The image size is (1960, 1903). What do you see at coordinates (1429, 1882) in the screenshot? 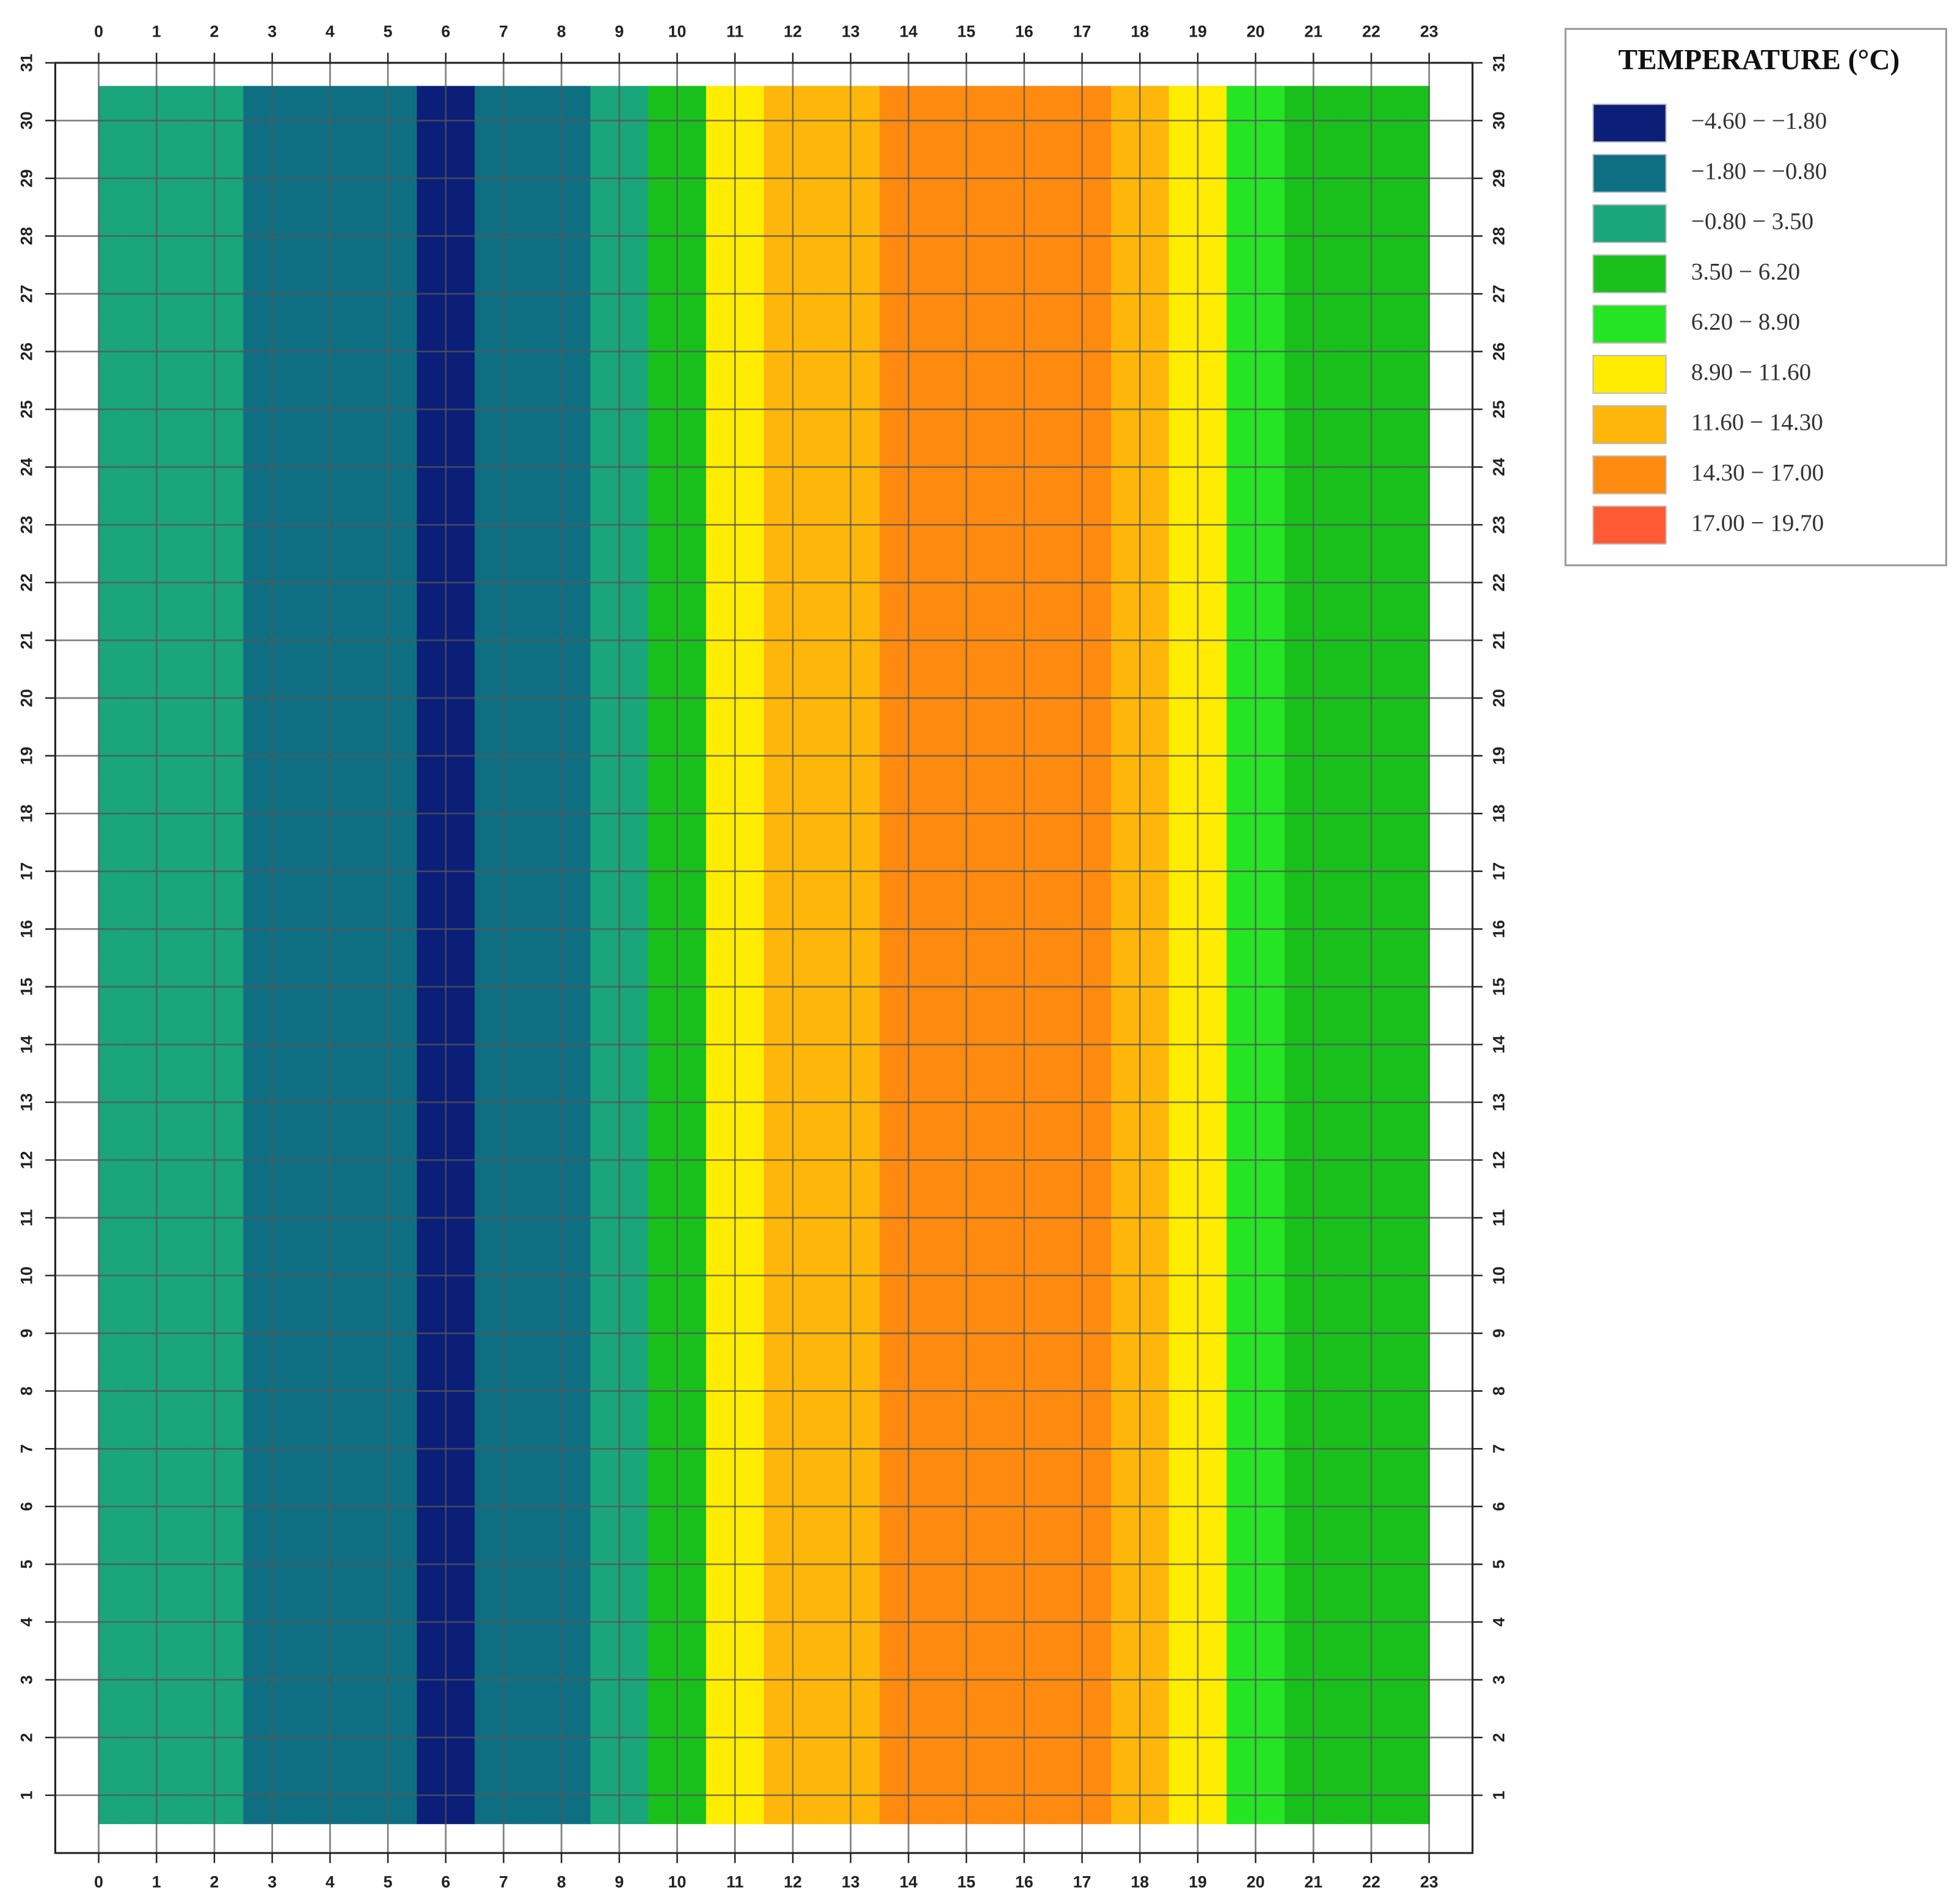
I see `x-tick-label: 23` at bounding box center [1429, 1882].